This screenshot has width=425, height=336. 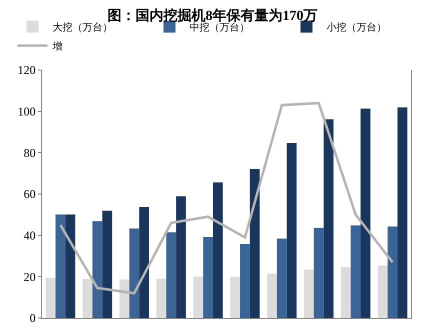 What do you see at coordinates (27, 111) in the screenshot?
I see `y-tick-label: 100` at bounding box center [27, 111].